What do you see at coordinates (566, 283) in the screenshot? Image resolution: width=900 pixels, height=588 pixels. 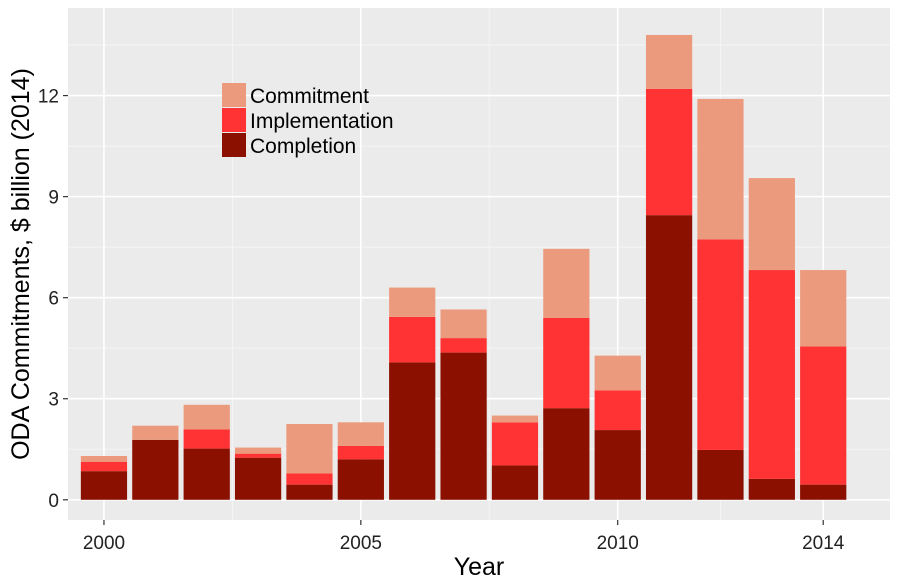 I see `bar-commitment-2009` at bounding box center [566, 283].